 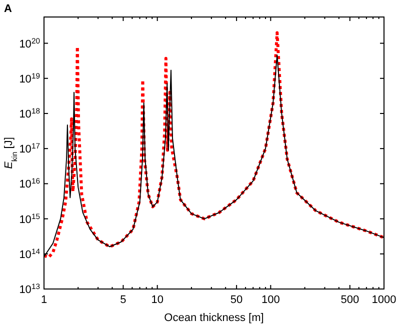 What do you see at coordinates (270, 300) in the screenshot?
I see `x-tick-label: 100` at bounding box center [270, 300].